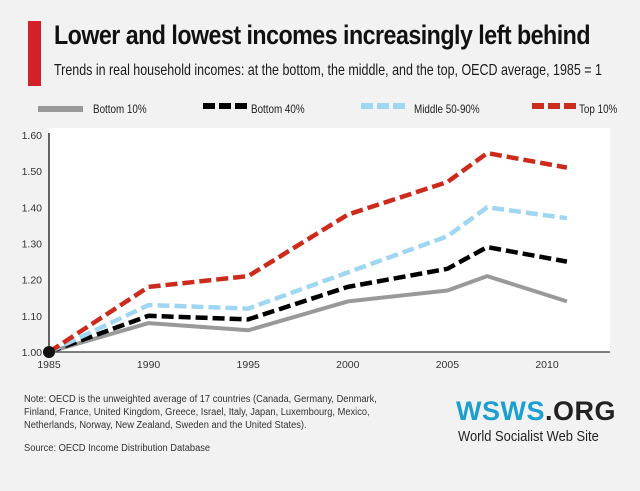  I want to click on legend-label: Middle 50-90%, so click(447, 109).